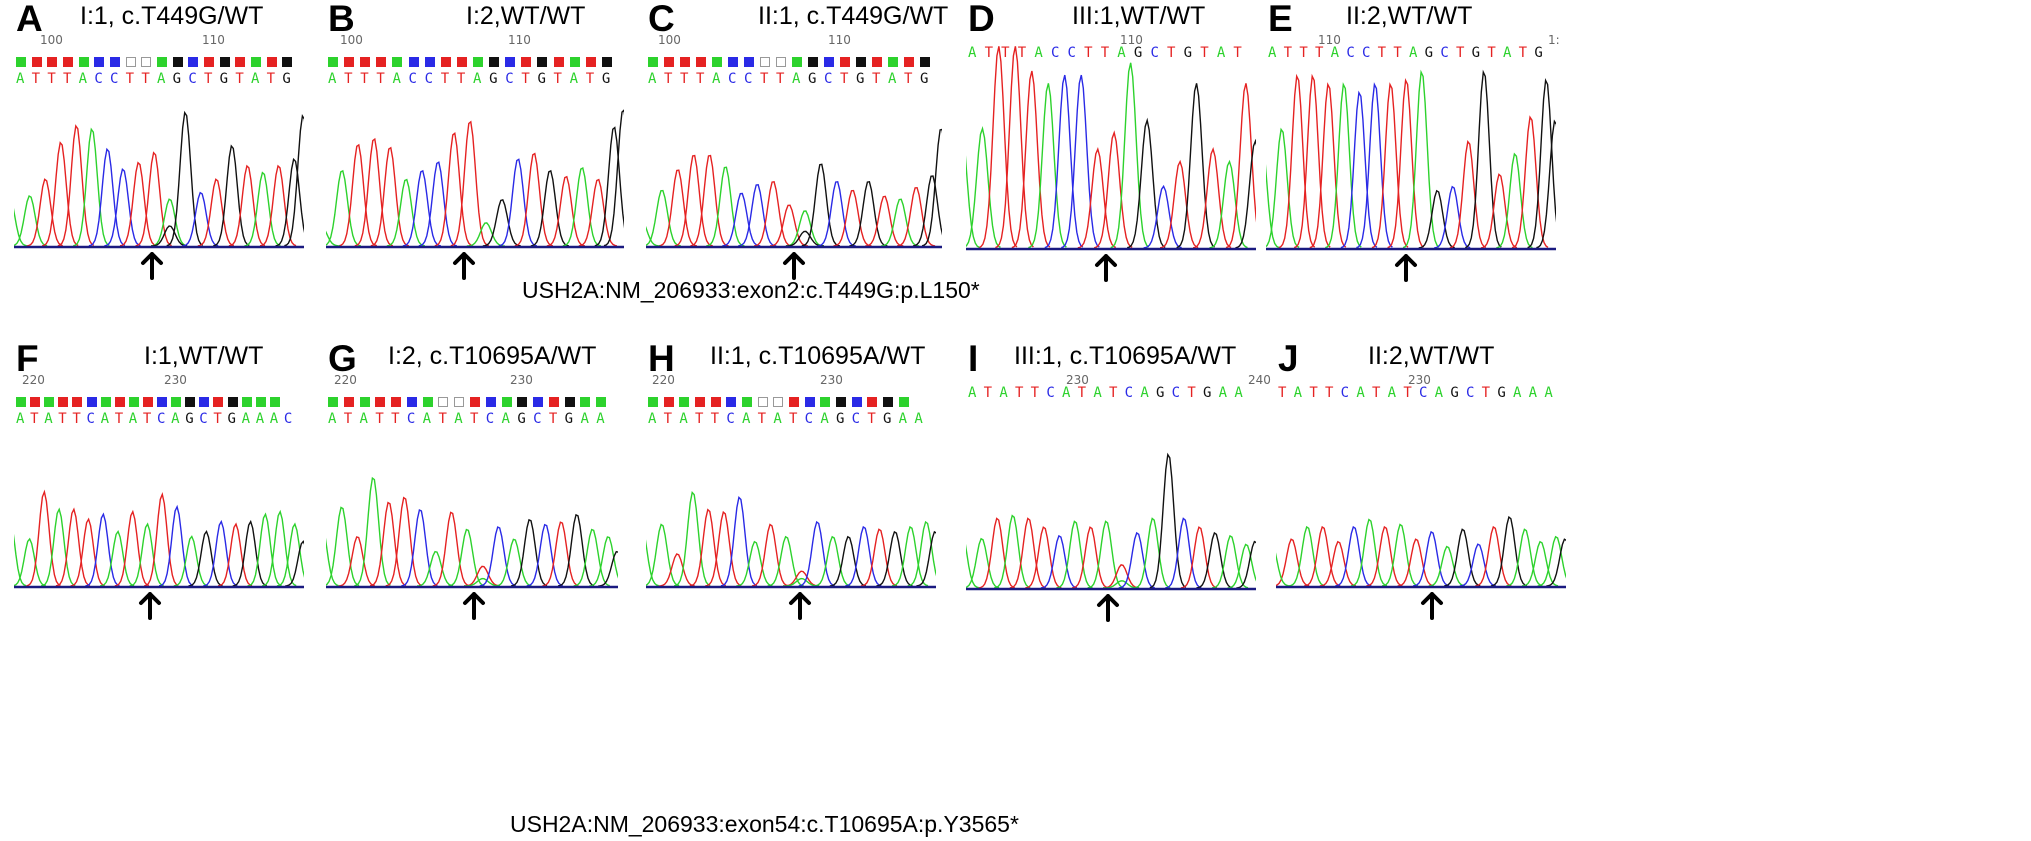 Image resolution: width=2031 pixels, height=841 pixels. I want to click on panel-letter: B, so click(341, 19).